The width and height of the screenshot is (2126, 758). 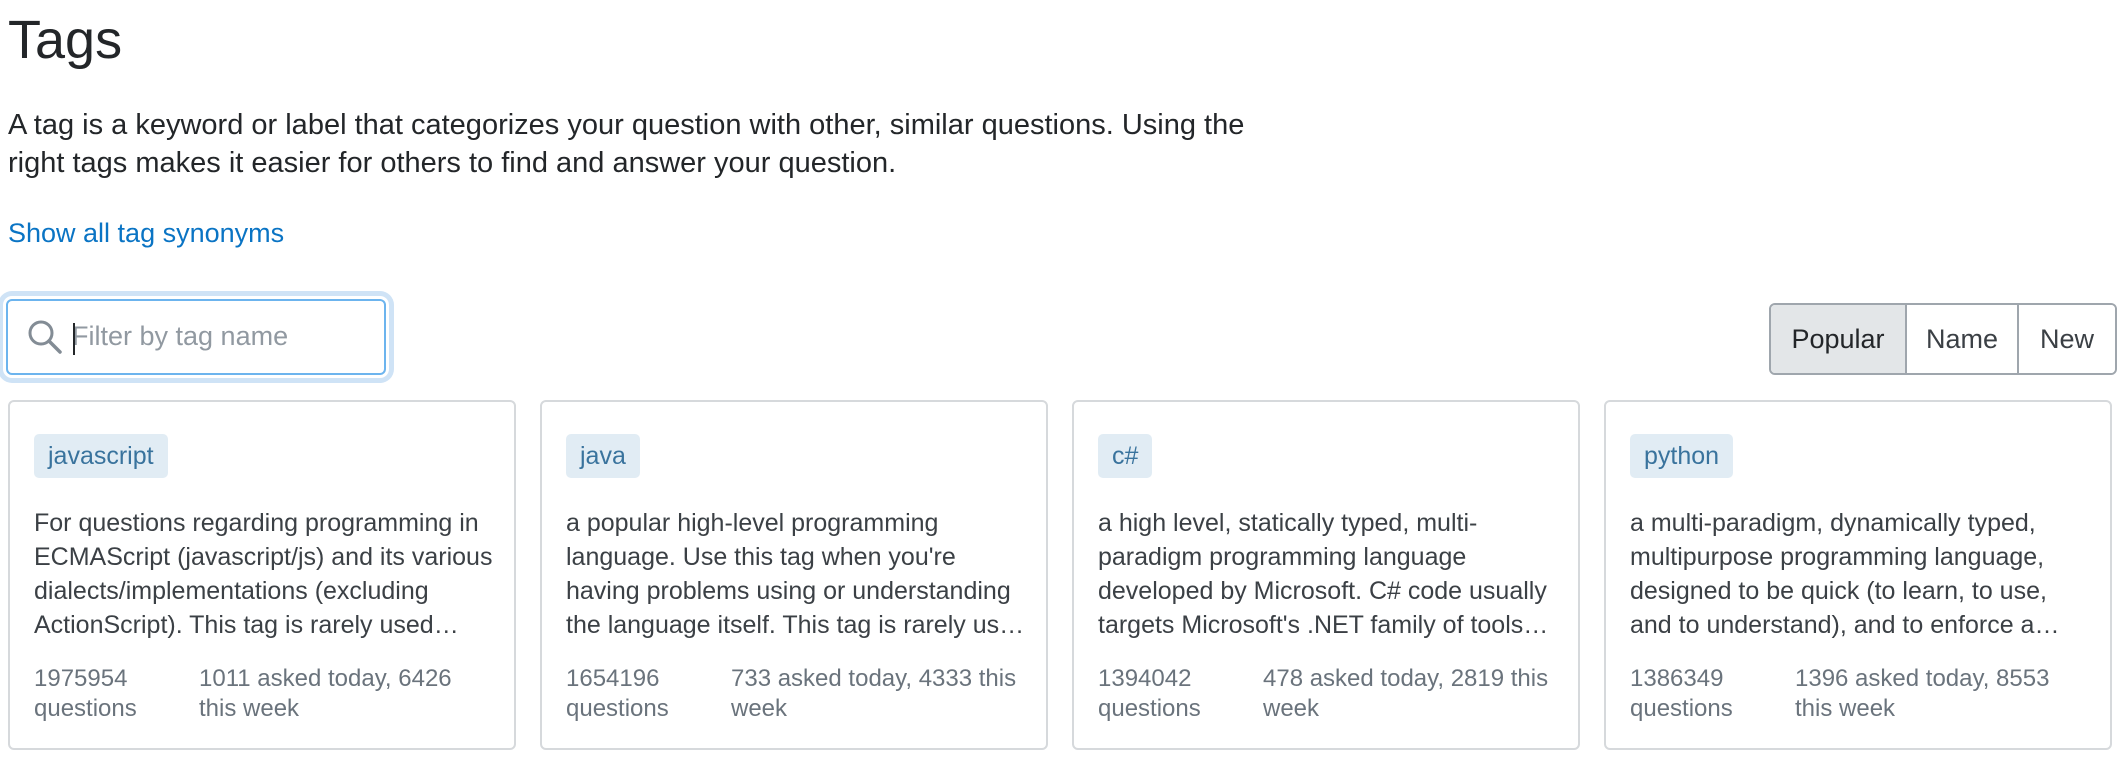 I want to click on tag-link: python, so click(x=1682, y=456).